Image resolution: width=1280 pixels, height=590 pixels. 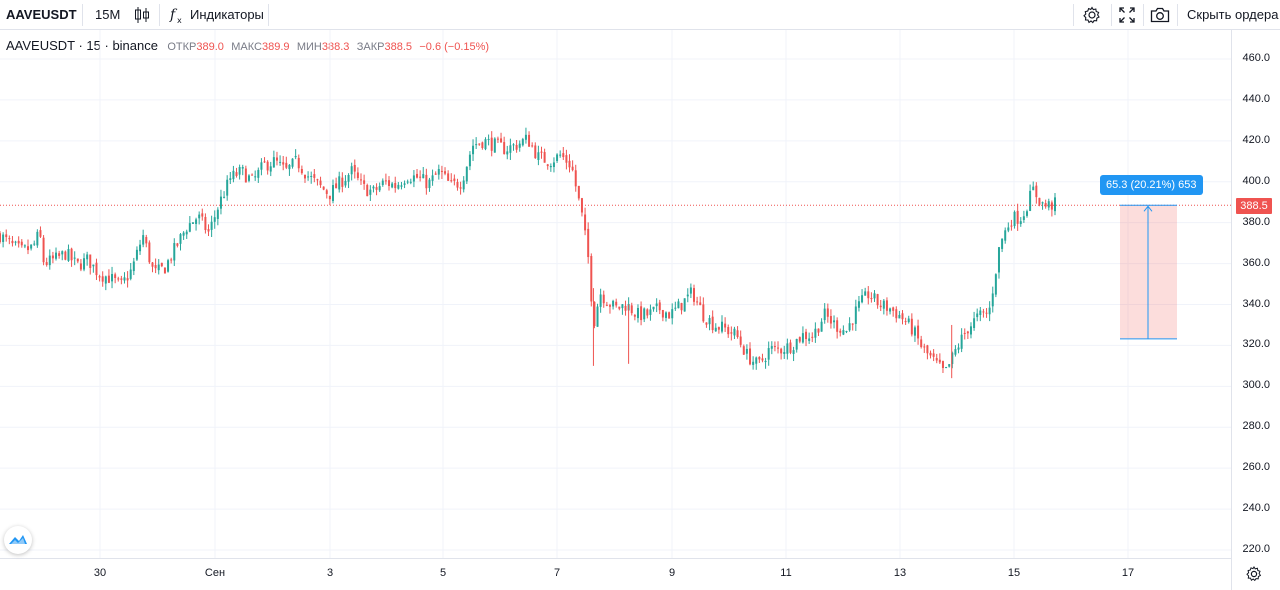 What do you see at coordinates (309, 47) in the screenshot?
I see `low-label: МИН` at bounding box center [309, 47].